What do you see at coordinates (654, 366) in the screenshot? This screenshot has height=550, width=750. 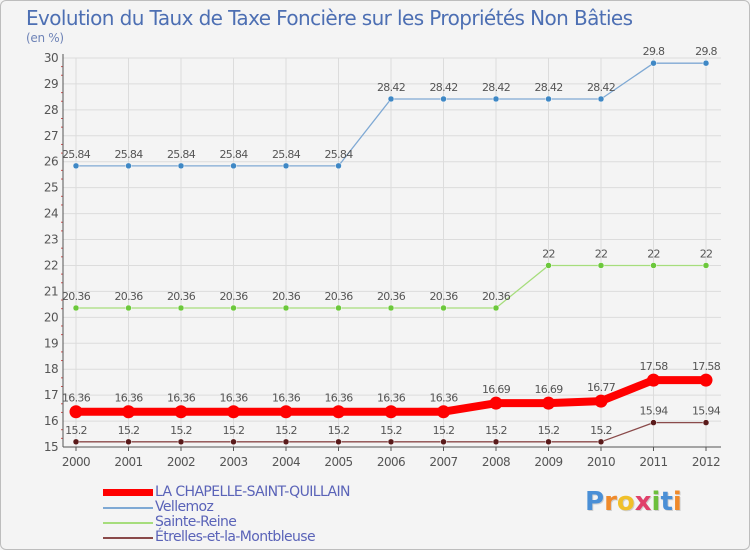 I see `data-label: 17.58` at bounding box center [654, 366].